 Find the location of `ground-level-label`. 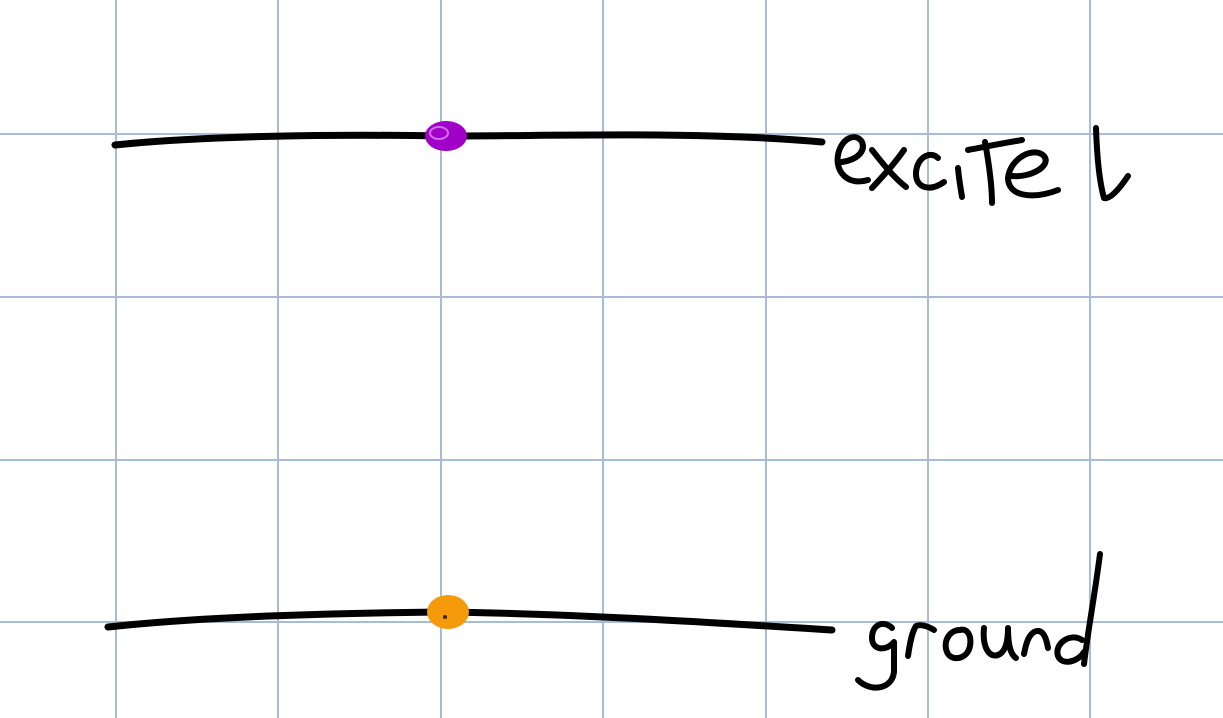

ground-level-label is located at coordinates (979, 621).